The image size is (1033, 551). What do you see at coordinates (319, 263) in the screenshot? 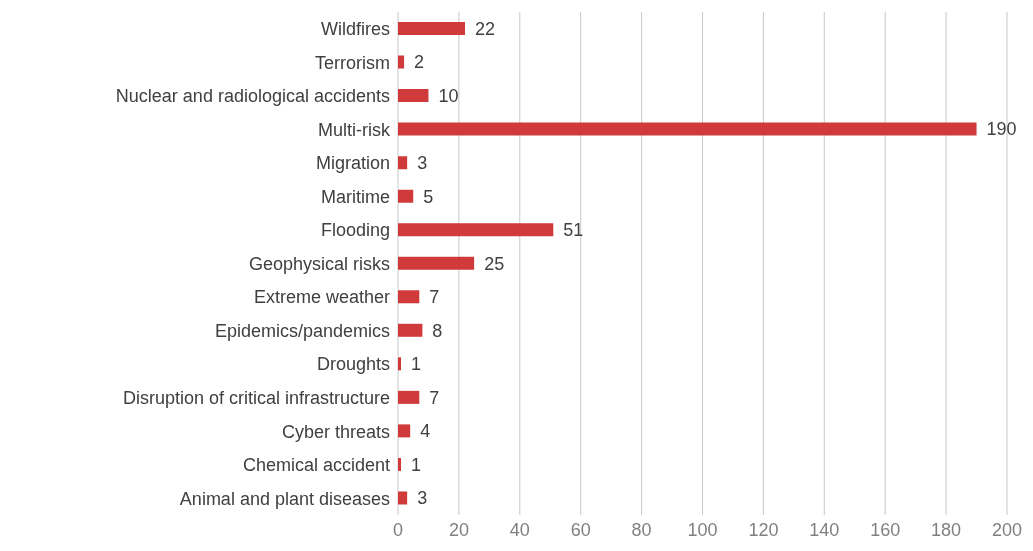
I see `y-tick-label: Geophysical risks` at bounding box center [319, 263].